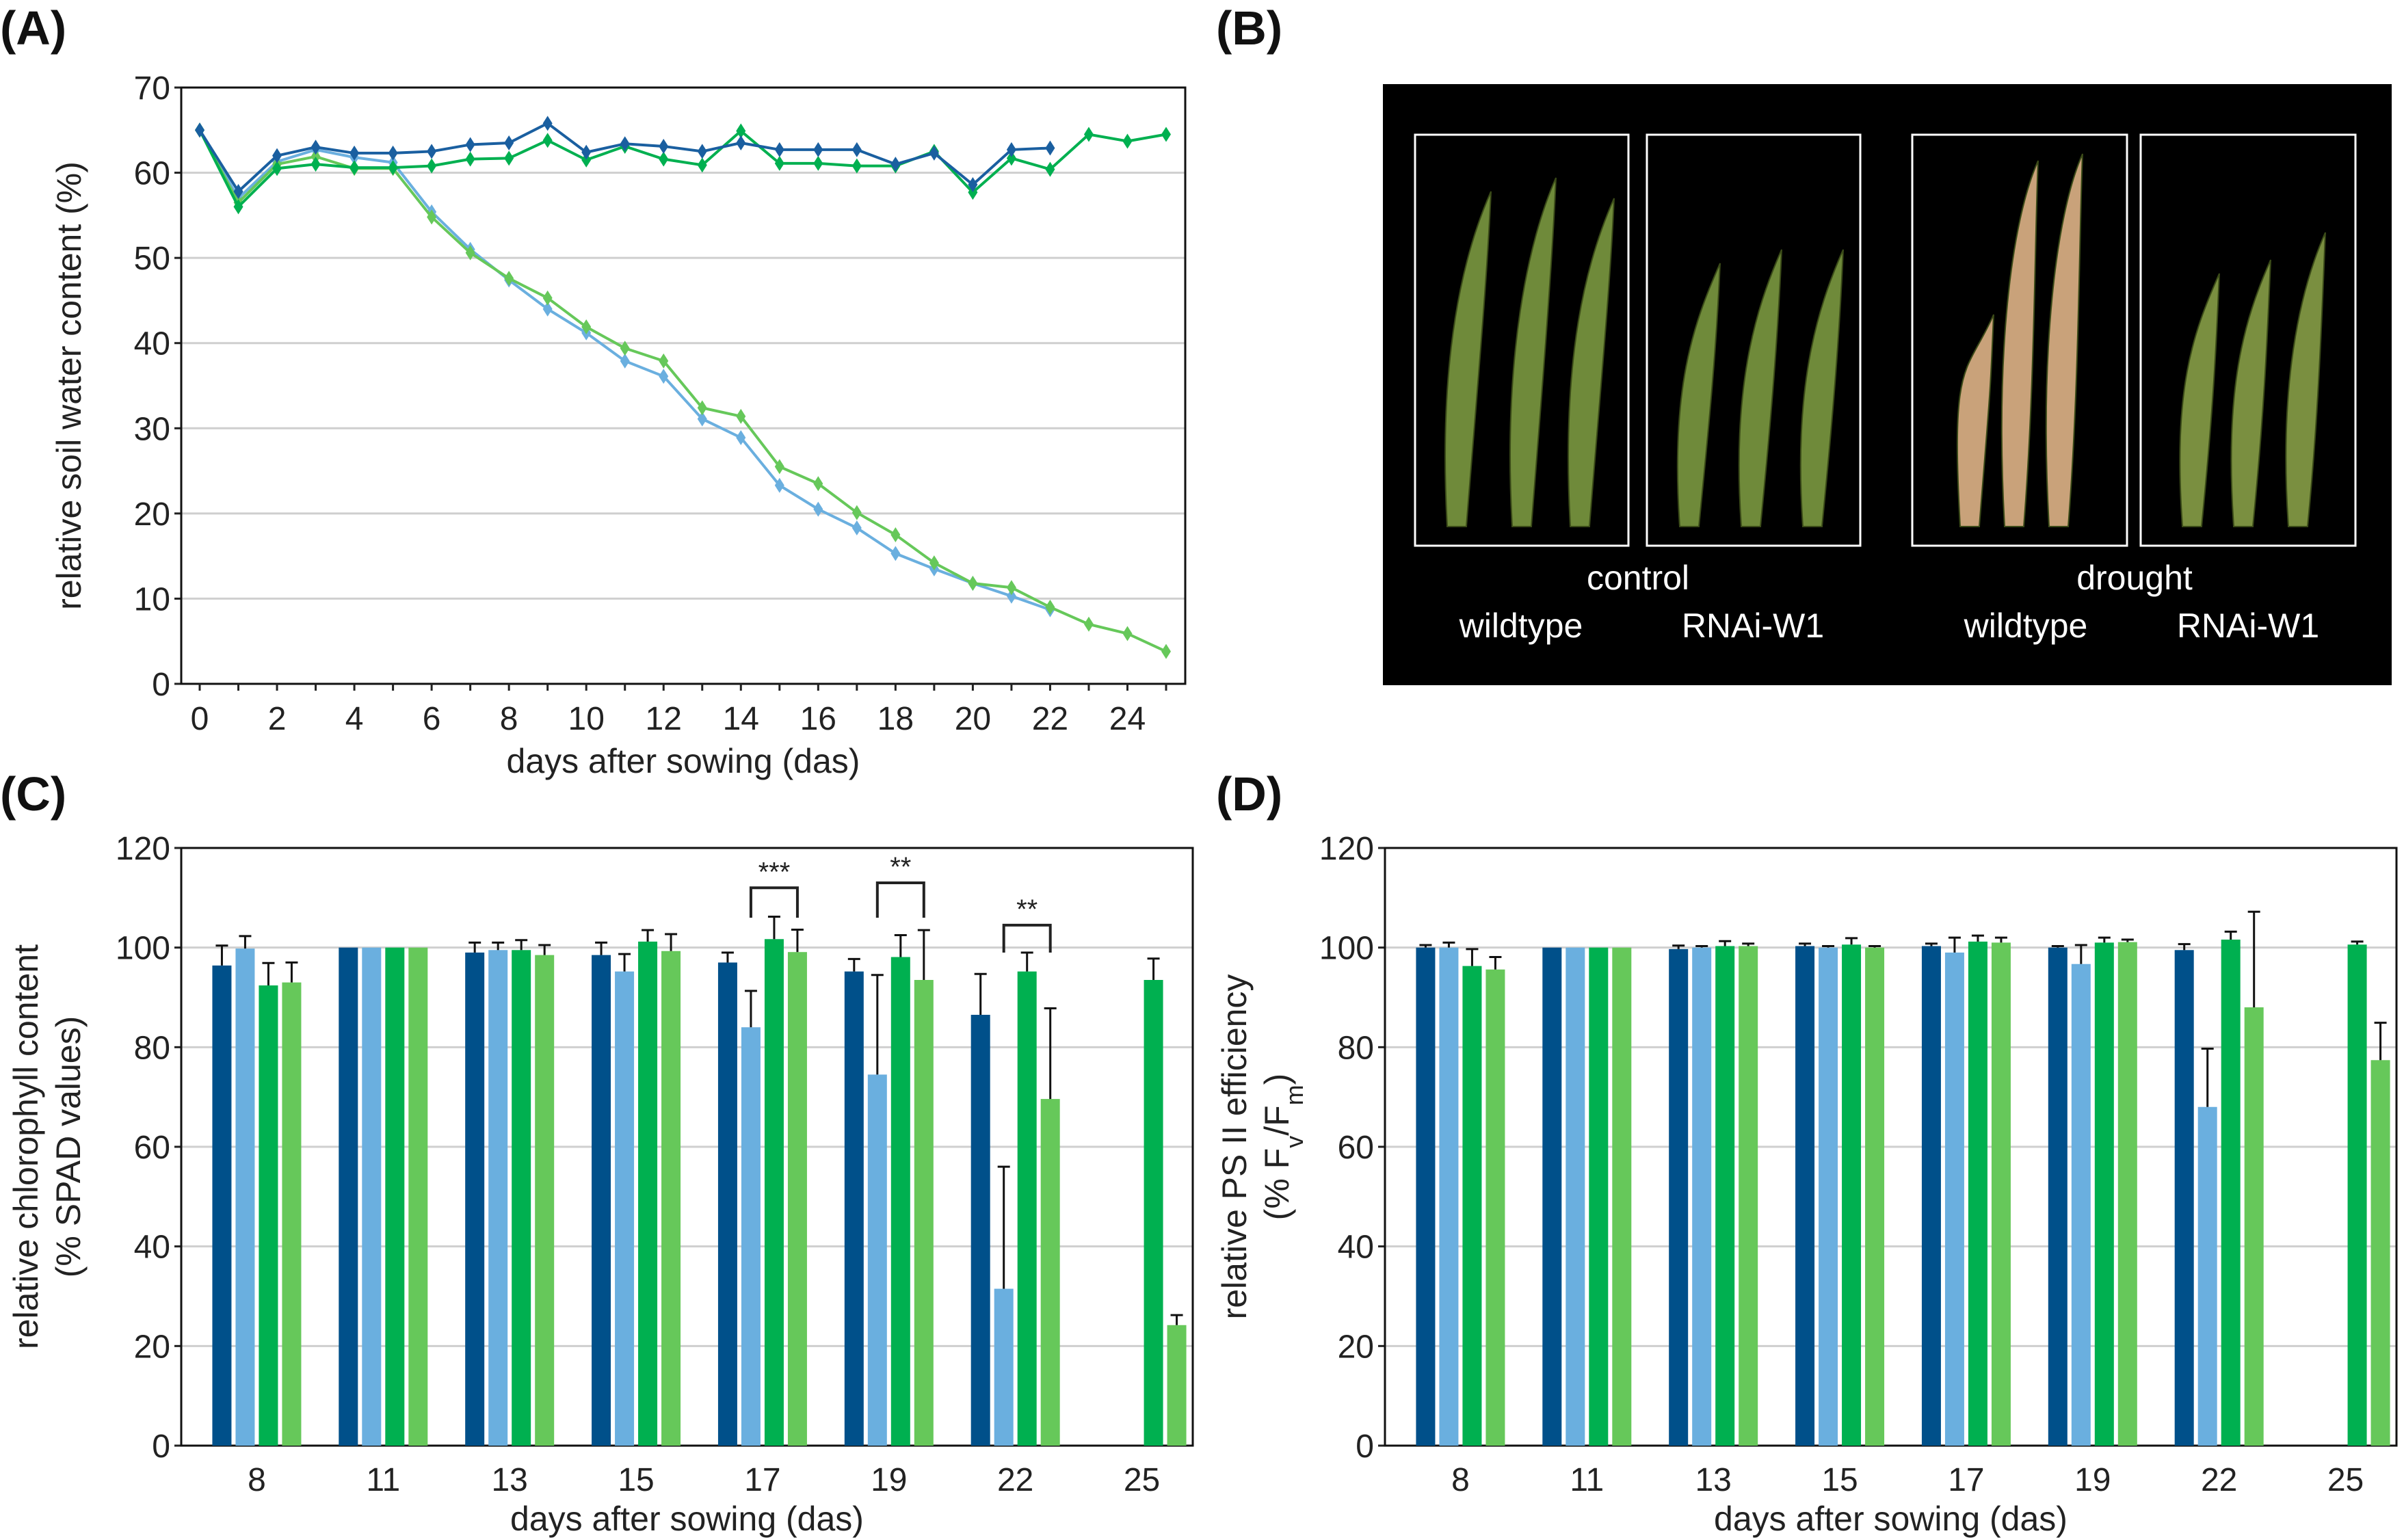 The height and width of the screenshot is (1540, 2404). Describe the element at coordinates (664, 719) in the screenshot. I see `x-tick-label: 12` at that location.